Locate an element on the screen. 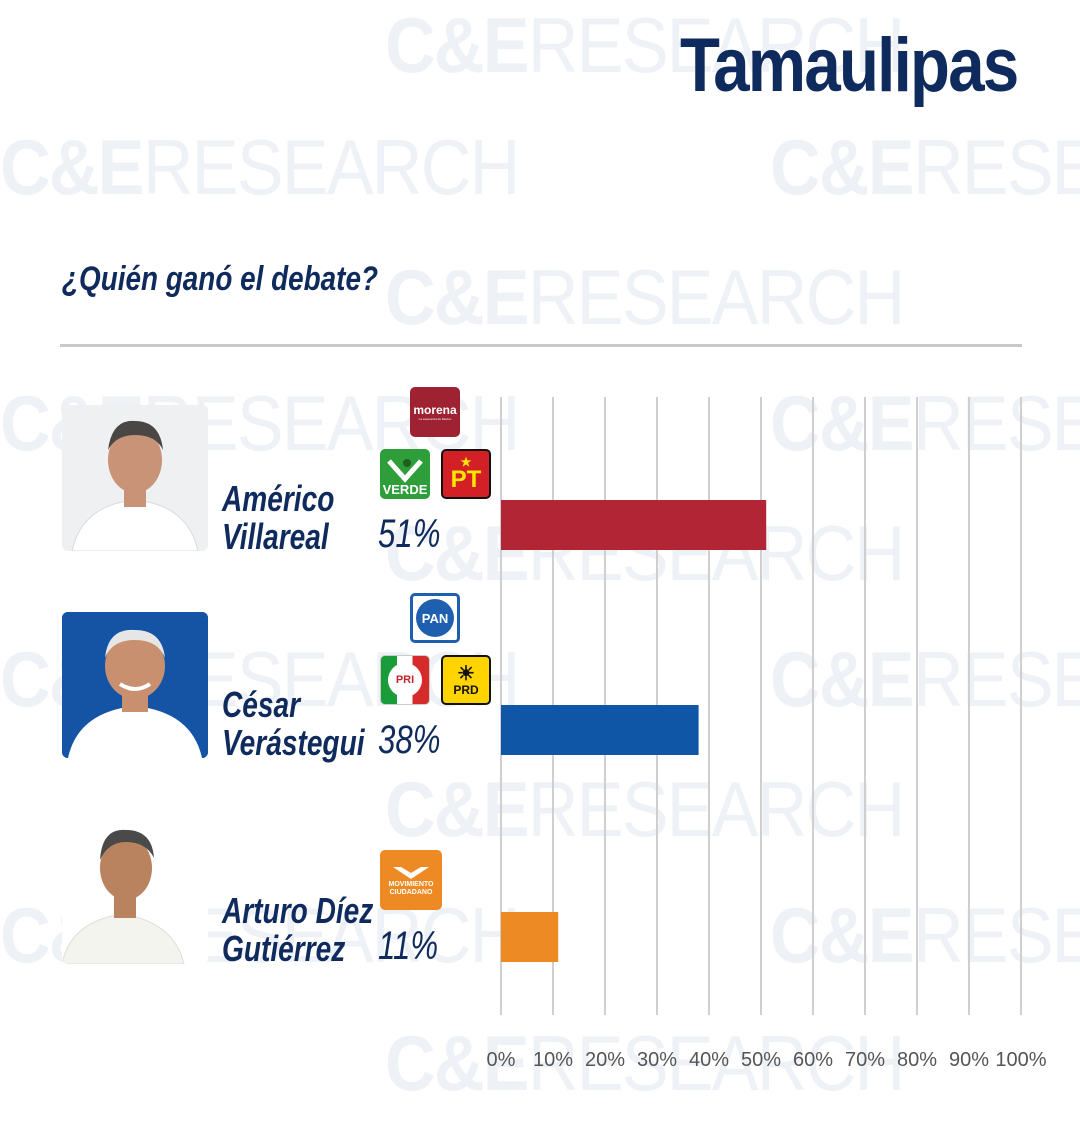 The image size is (1080, 1143). pri-logo: PRI is located at coordinates (405, 680).